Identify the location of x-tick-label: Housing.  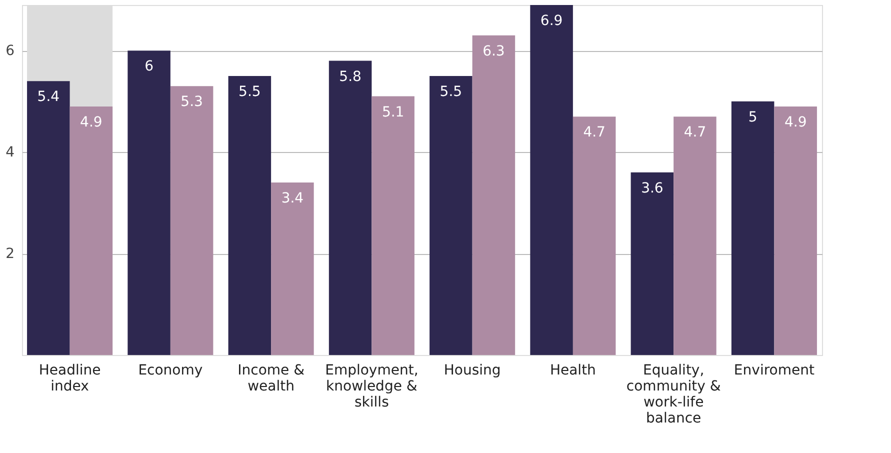
(472, 370).